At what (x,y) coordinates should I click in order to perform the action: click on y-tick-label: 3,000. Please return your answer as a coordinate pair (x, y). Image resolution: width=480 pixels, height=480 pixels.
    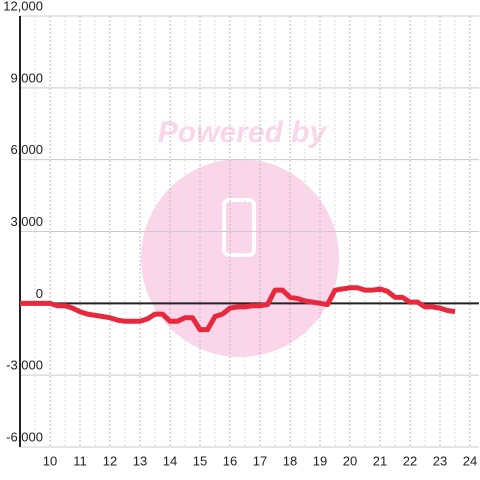
    Looking at the image, I should click on (26, 221).